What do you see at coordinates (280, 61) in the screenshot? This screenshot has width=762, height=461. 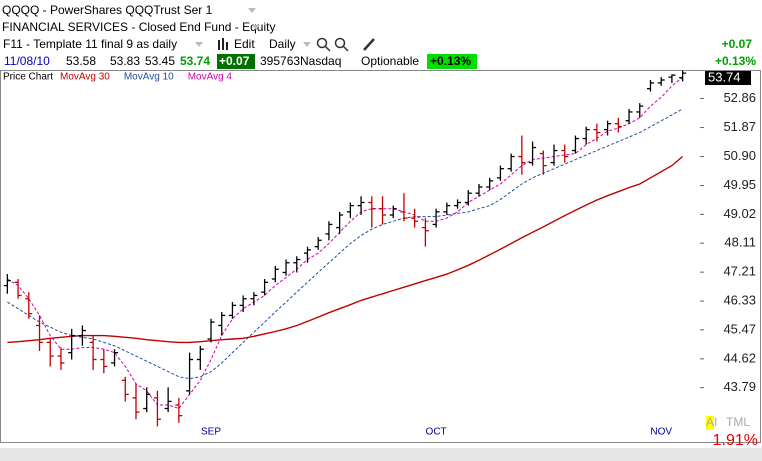 I see `quote-volume: 395763` at bounding box center [280, 61].